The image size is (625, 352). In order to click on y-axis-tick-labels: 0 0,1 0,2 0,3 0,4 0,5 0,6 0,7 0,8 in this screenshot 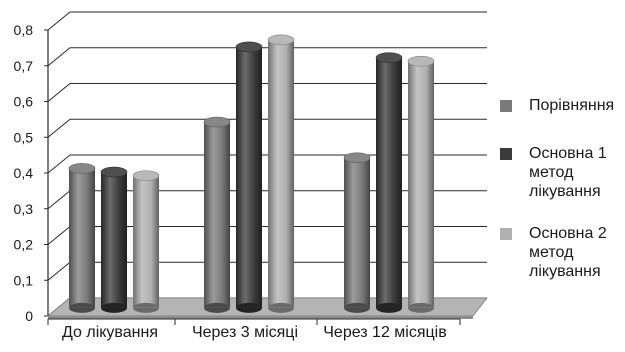, I will do `click(24, 173)`.